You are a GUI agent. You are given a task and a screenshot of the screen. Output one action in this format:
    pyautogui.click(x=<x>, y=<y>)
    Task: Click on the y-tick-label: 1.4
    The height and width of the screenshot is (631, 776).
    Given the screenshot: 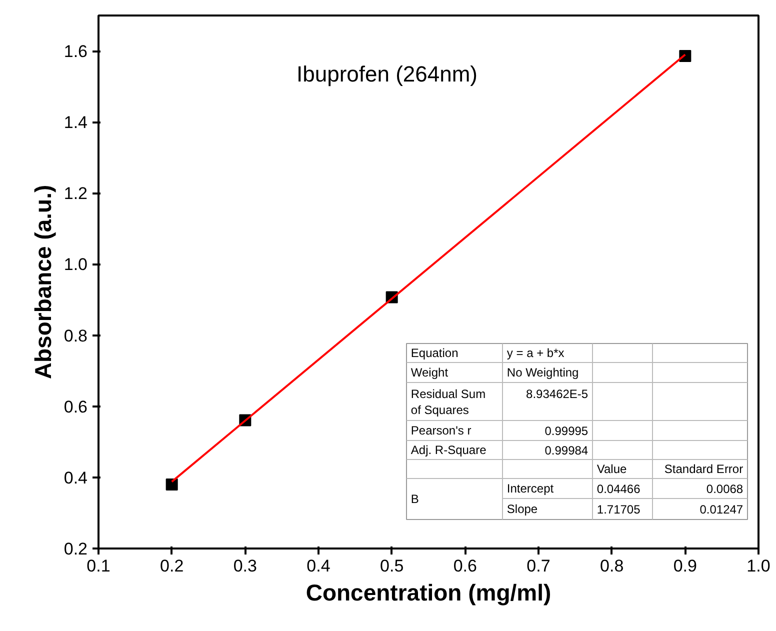 What is the action you would take?
    pyautogui.click(x=76, y=122)
    